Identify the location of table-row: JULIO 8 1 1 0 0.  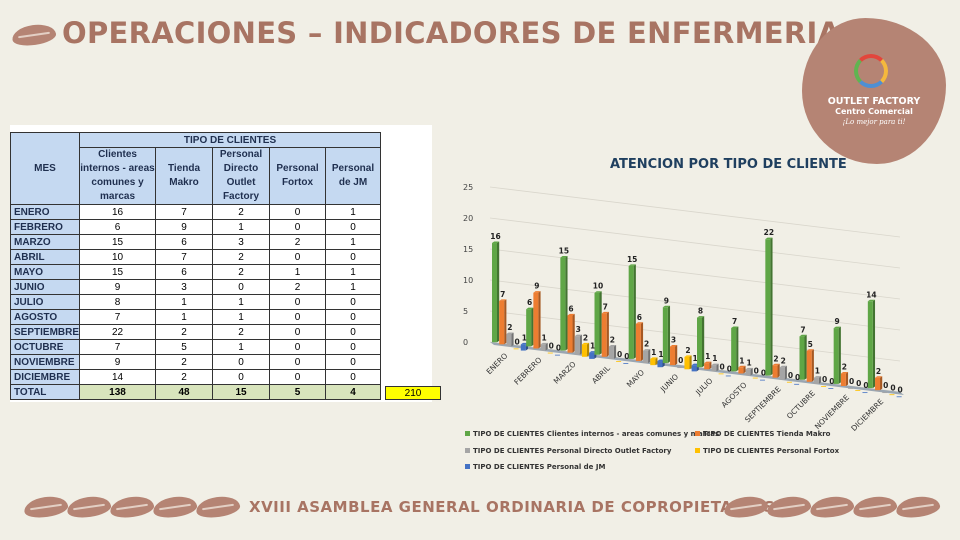
(195, 302).